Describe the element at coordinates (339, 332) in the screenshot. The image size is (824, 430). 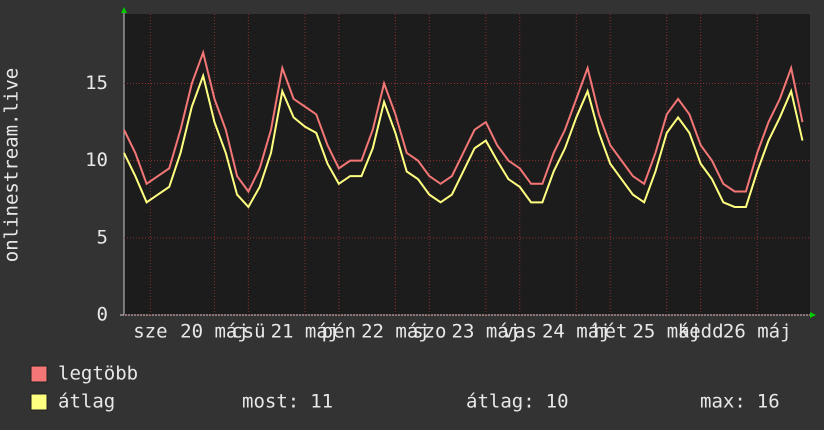
I see `x-tick-label: pén` at that location.